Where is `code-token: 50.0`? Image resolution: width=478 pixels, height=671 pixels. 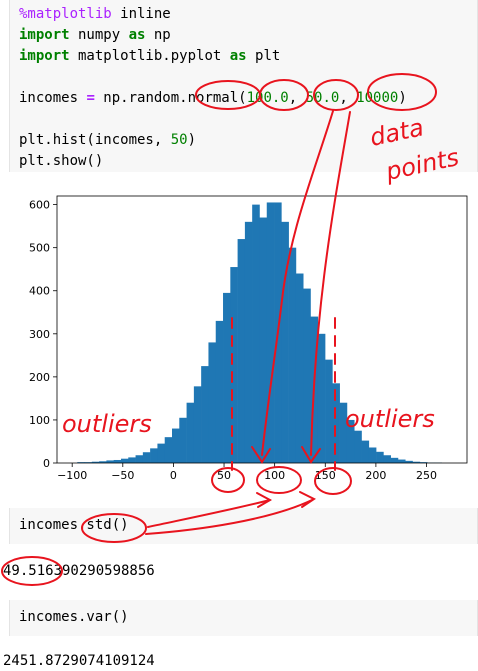 code-token: 50.0 is located at coordinates (323, 98).